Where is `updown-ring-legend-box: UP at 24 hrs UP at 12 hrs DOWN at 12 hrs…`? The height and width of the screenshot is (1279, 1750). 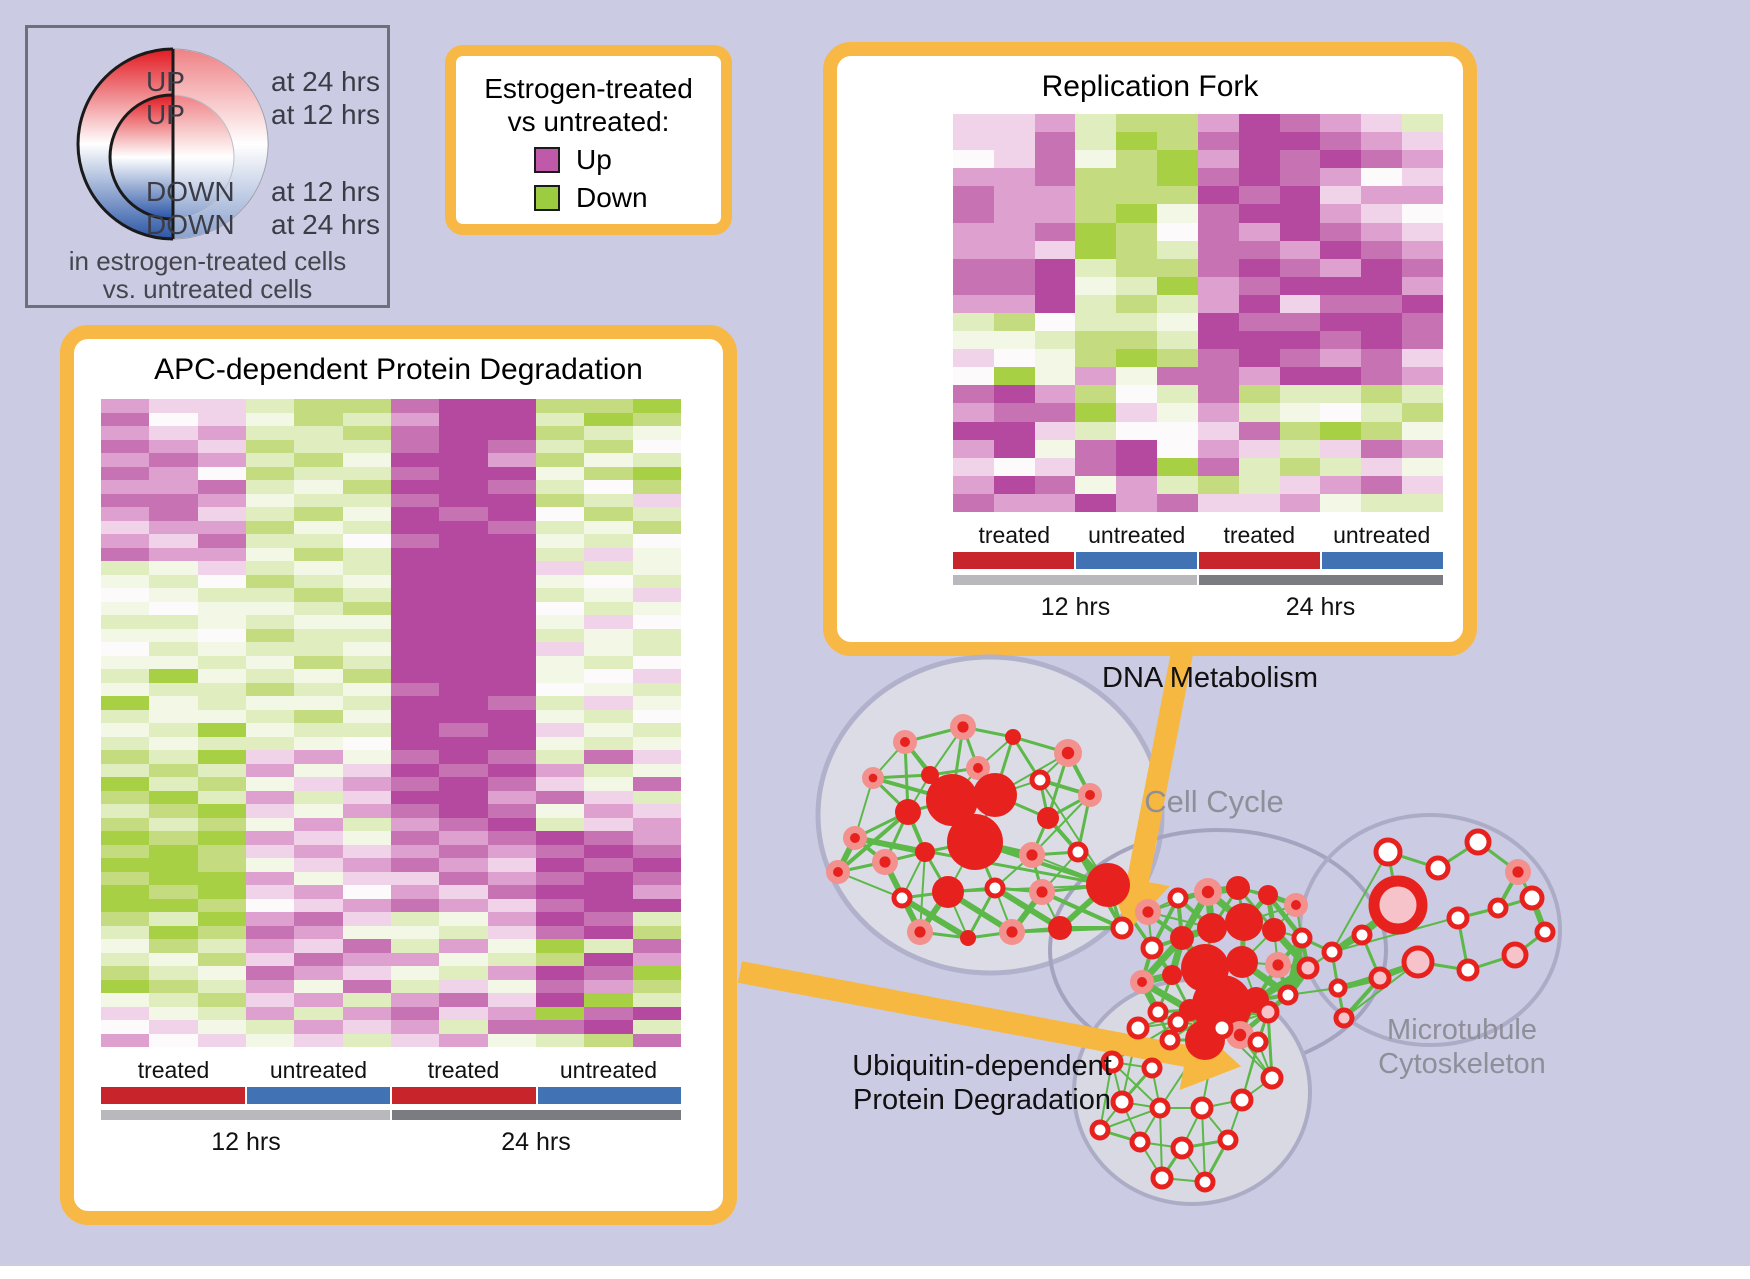 updown-ring-legend-box: UP at 24 hrs UP at 12 hrs DOWN at 12 hrs… is located at coordinates (207, 166).